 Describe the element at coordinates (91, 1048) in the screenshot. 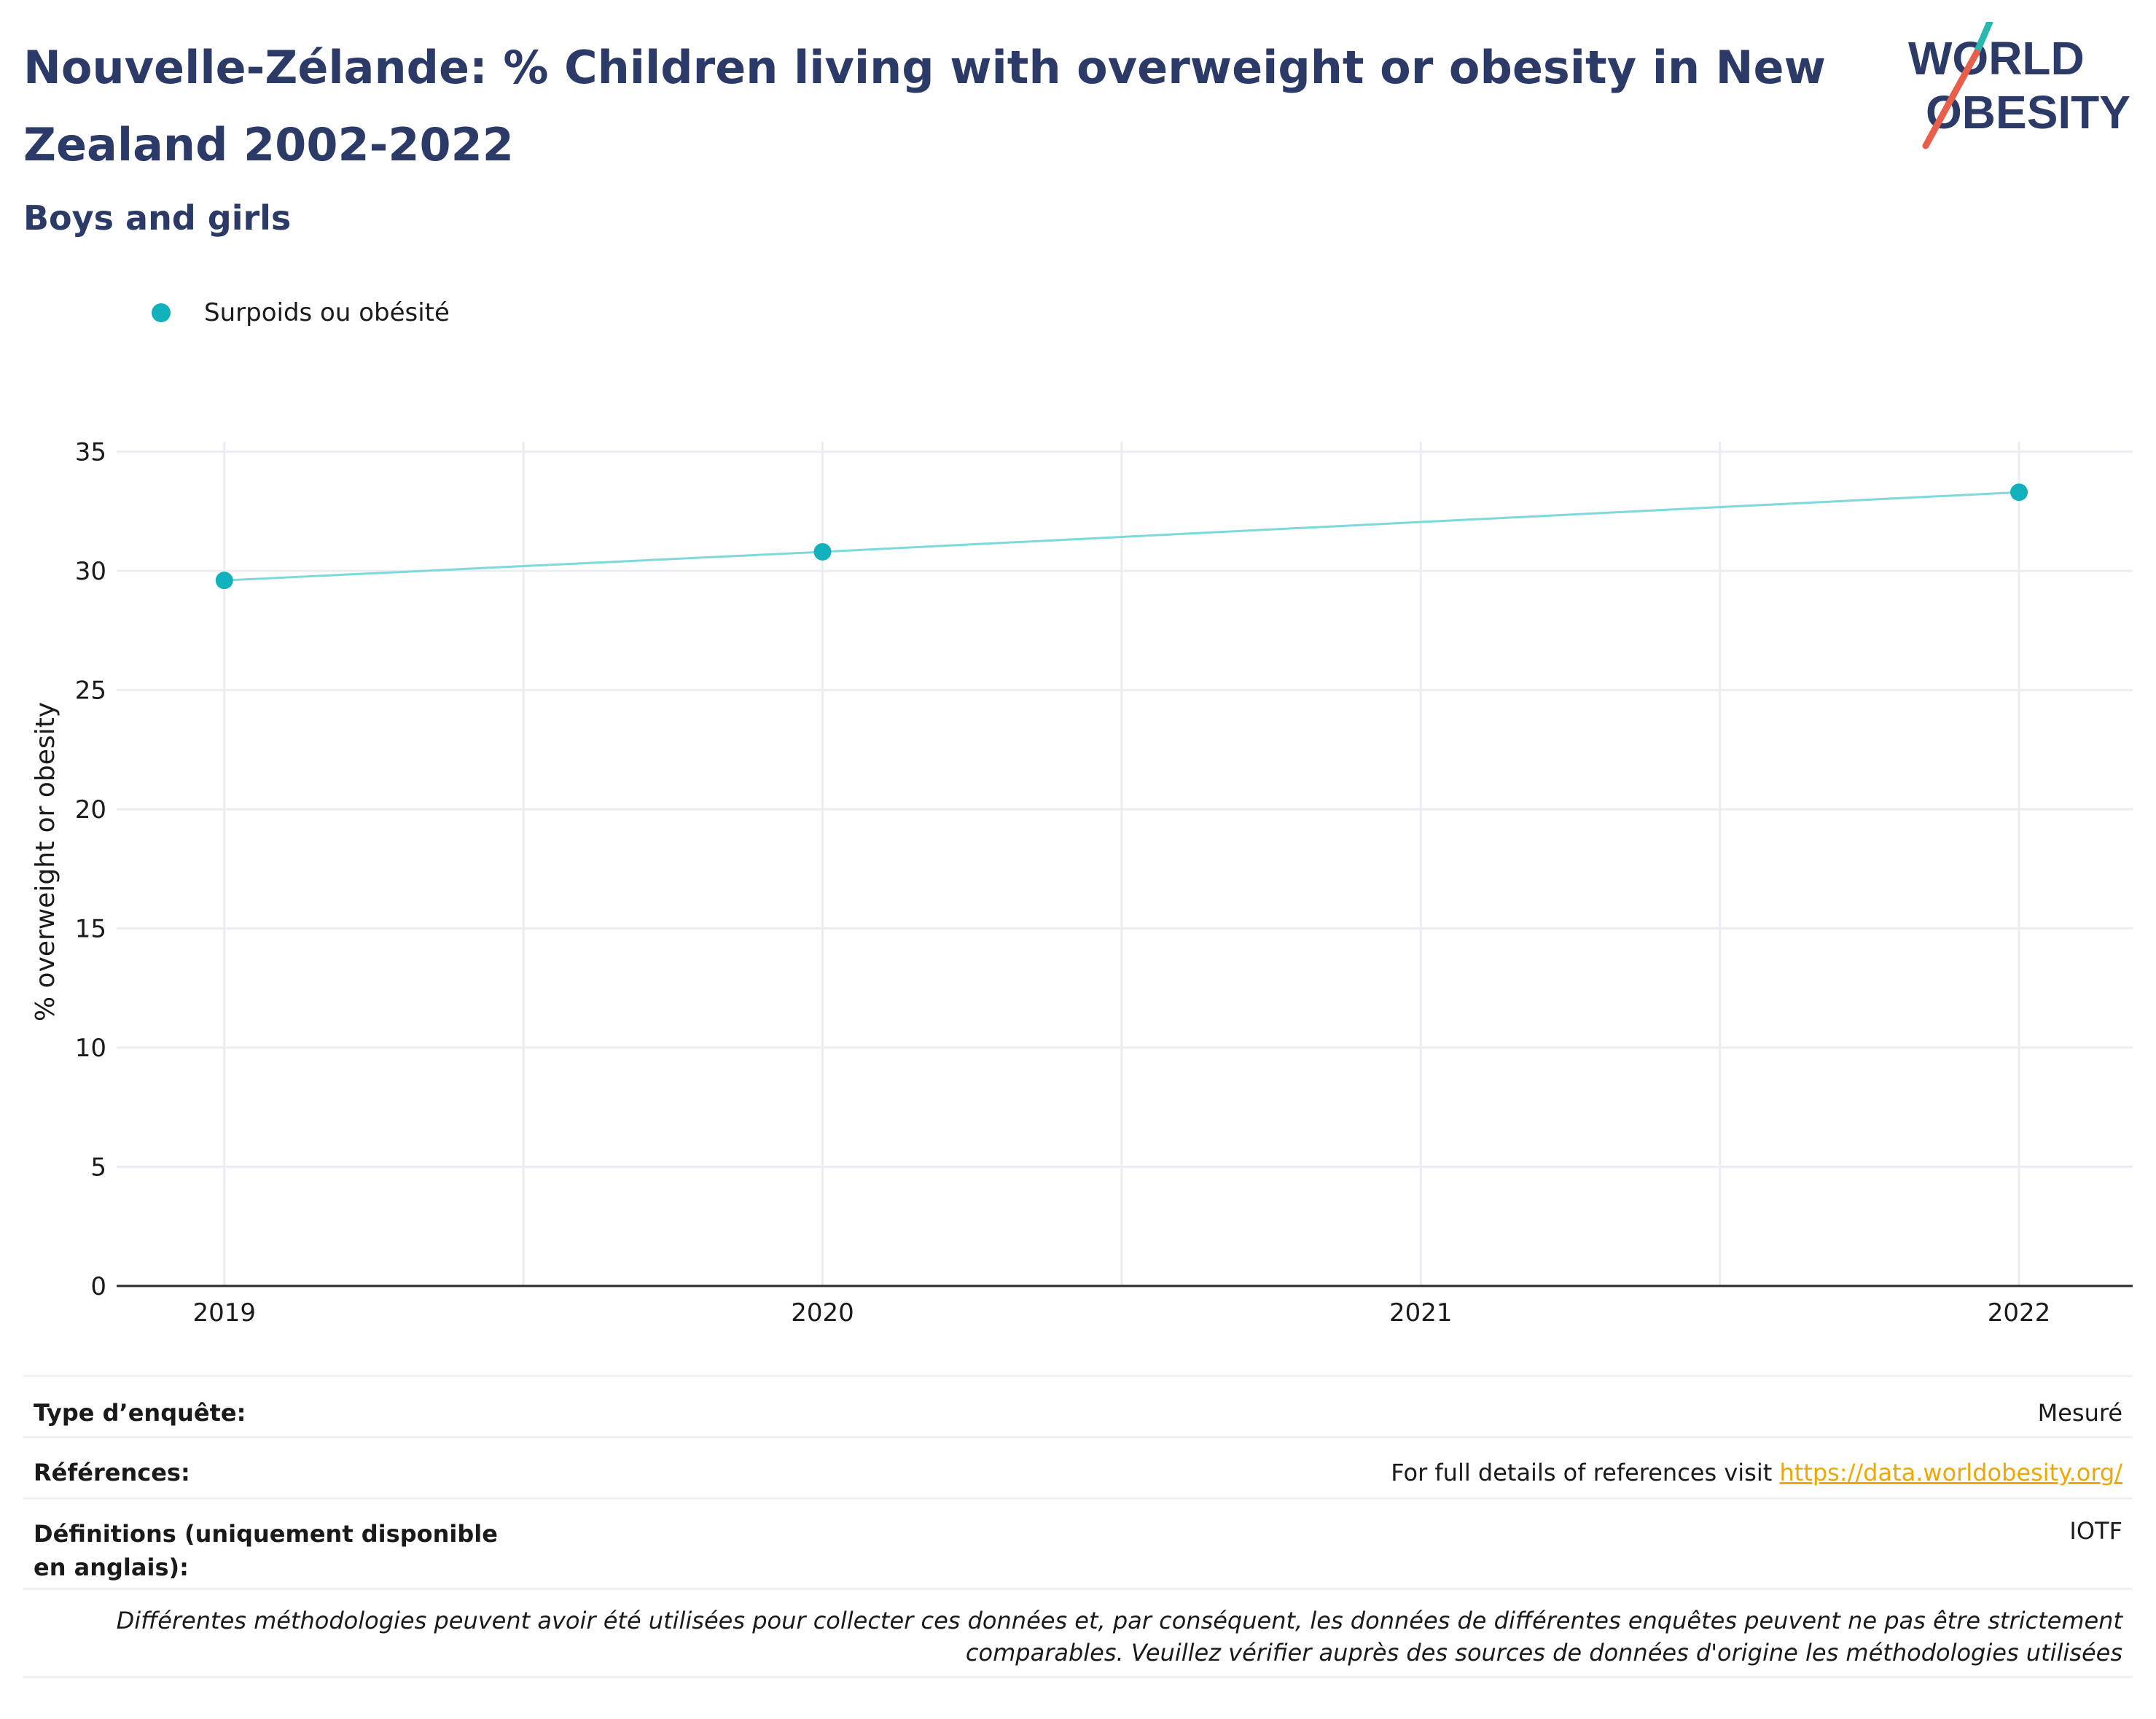

I see `y-tick-label: 10` at that location.